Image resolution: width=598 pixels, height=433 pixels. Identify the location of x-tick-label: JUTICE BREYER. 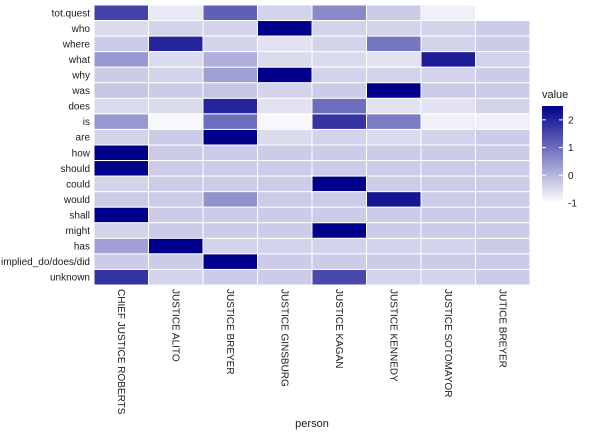
(501, 328).